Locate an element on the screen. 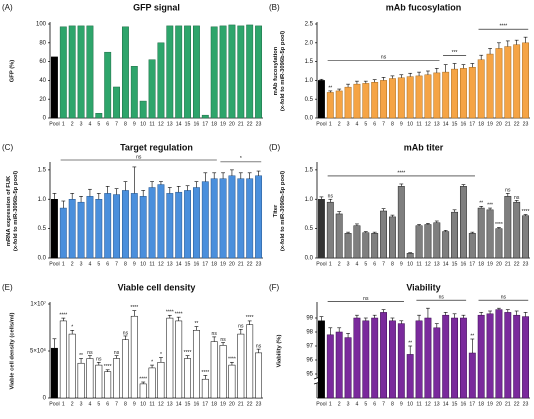  x-tick-label: 12 is located at coordinates (161, 124).